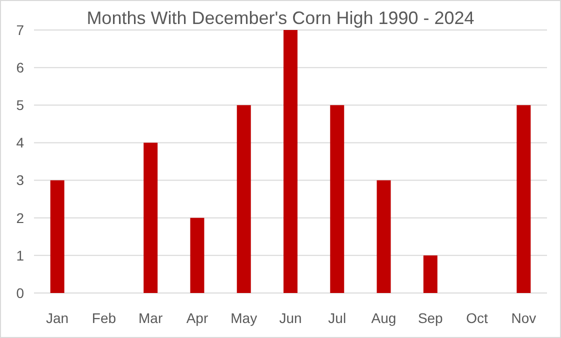 Image resolution: width=561 pixels, height=338 pixels. Describe the element at coordinates (57, 318) in the screenshot. I see `x-tick-label: Jan` at that location.